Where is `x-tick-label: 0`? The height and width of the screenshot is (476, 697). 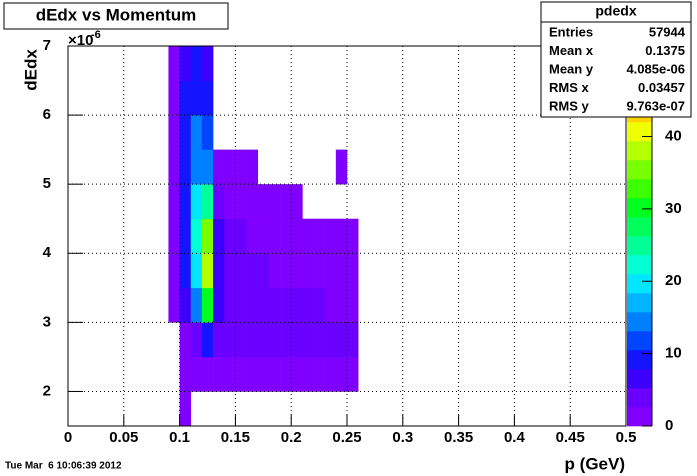 x-tick-label: 0 is located at coordinates (68, 437).